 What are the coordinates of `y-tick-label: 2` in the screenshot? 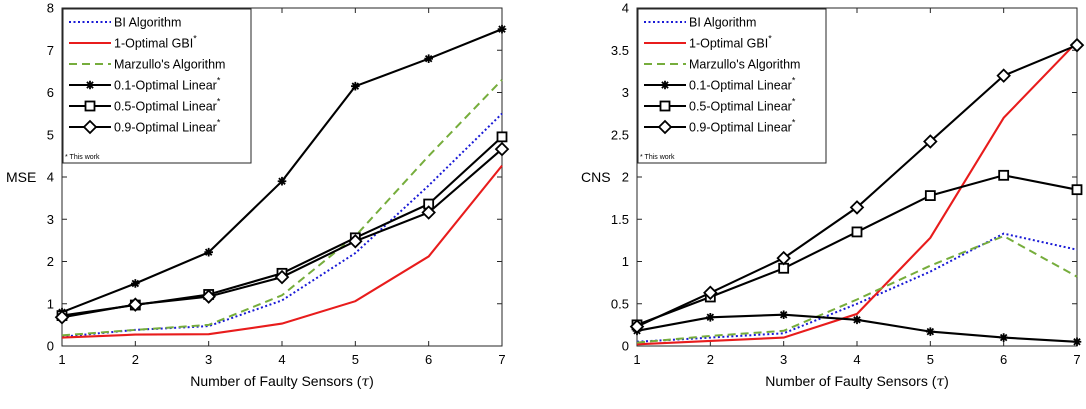 It's located at (50, 261).